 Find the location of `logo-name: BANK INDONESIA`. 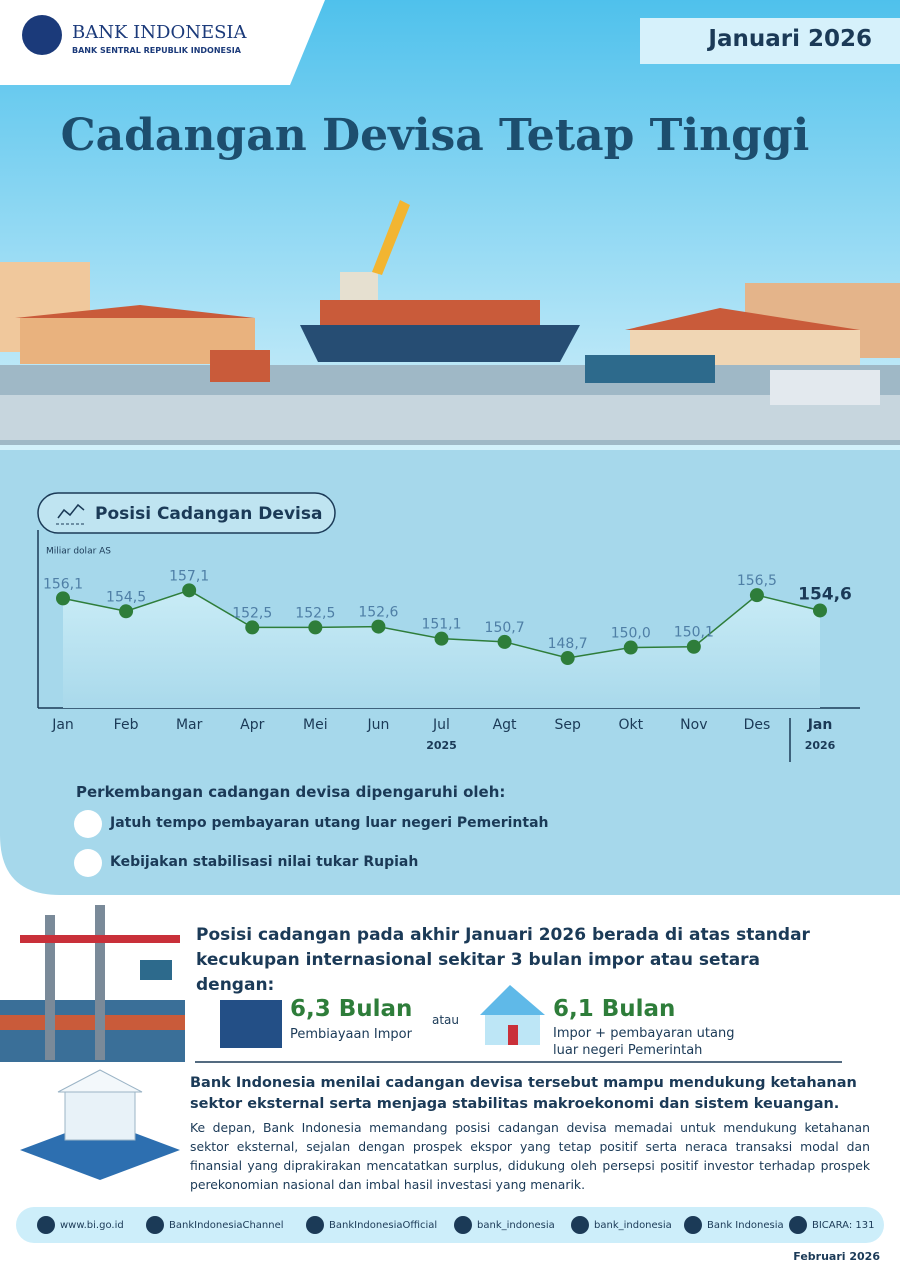

logo-name: BANK INDONESIA is located at coordinates (159, 32).